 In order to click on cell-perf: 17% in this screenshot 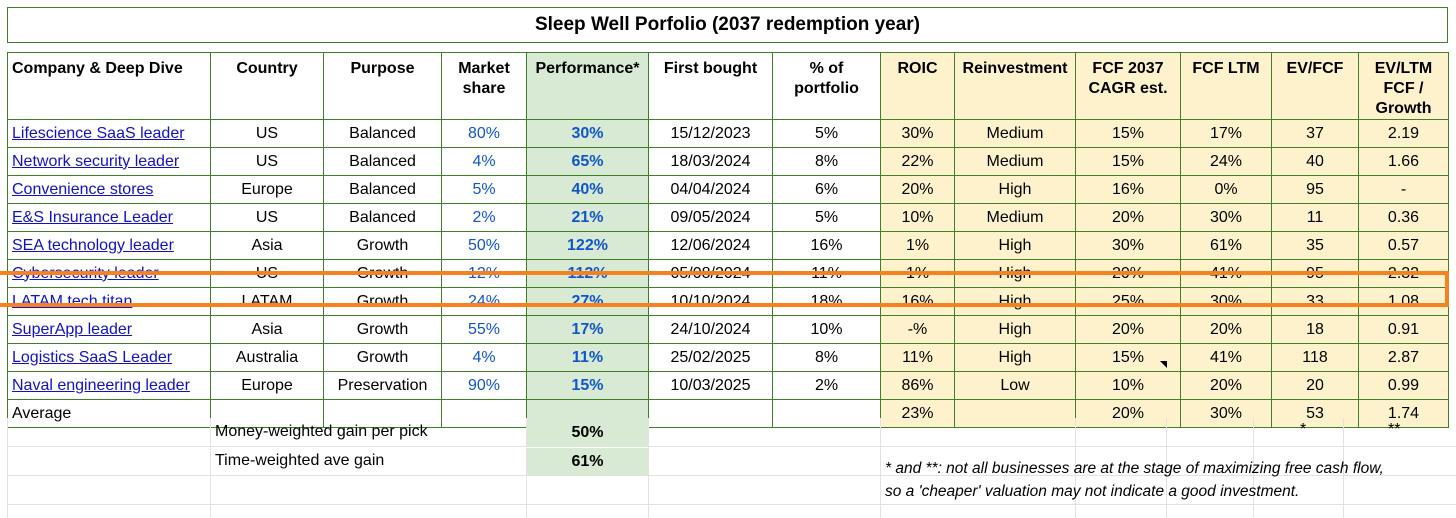, I will do `click(587, 329)`.